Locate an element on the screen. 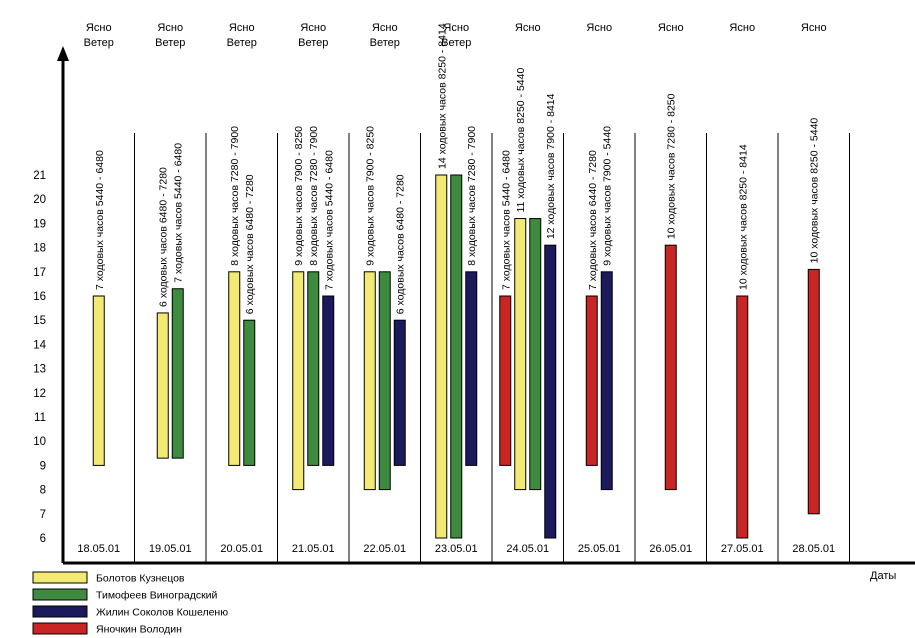 Image resolution: width=915 pixels, height=638 pixels. y-tick-label: 14 is located at coordinates (39, 345).